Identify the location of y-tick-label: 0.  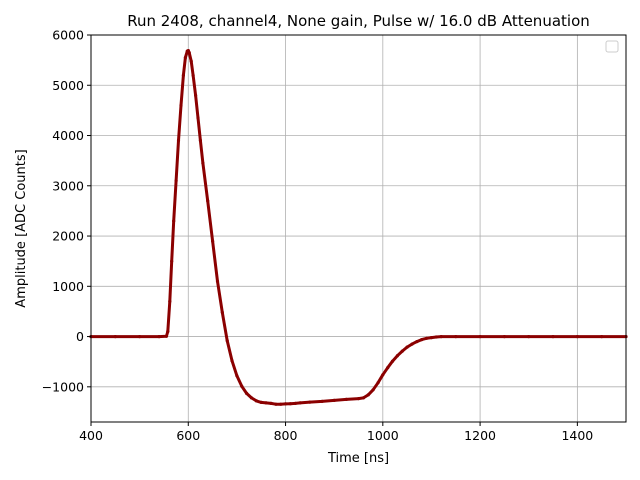
(80, 336).